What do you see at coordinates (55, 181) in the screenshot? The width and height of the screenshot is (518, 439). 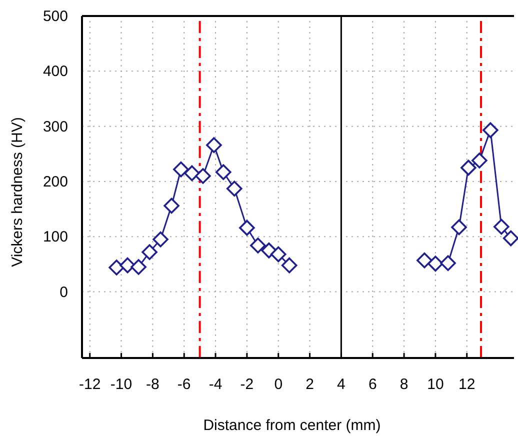 I see `y-tick-label: 200` at bounding box center [55, 181].